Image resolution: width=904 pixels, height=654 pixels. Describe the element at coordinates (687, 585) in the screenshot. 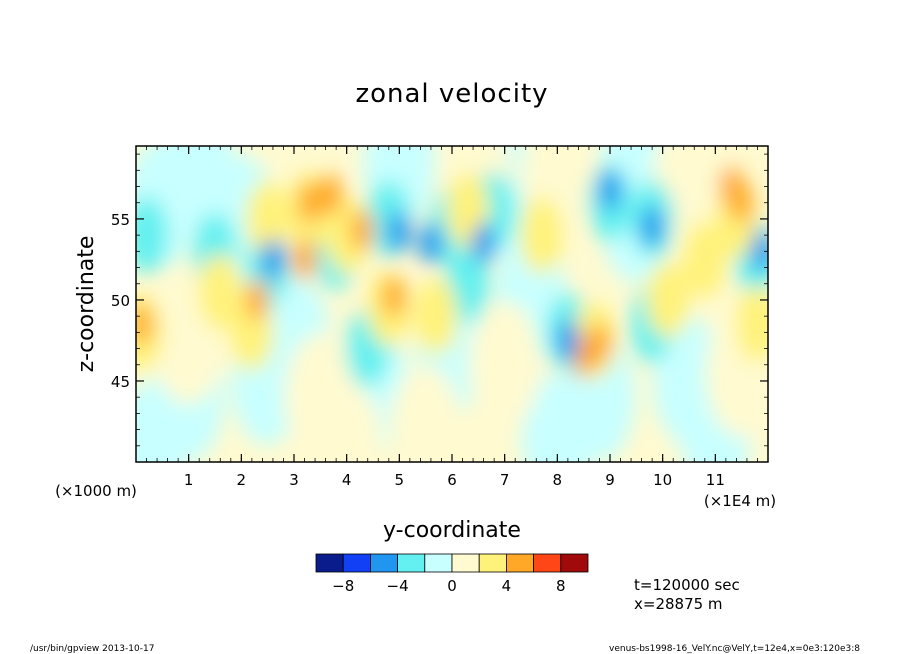

I see `time-annotation: t=120000 sec` at that location.